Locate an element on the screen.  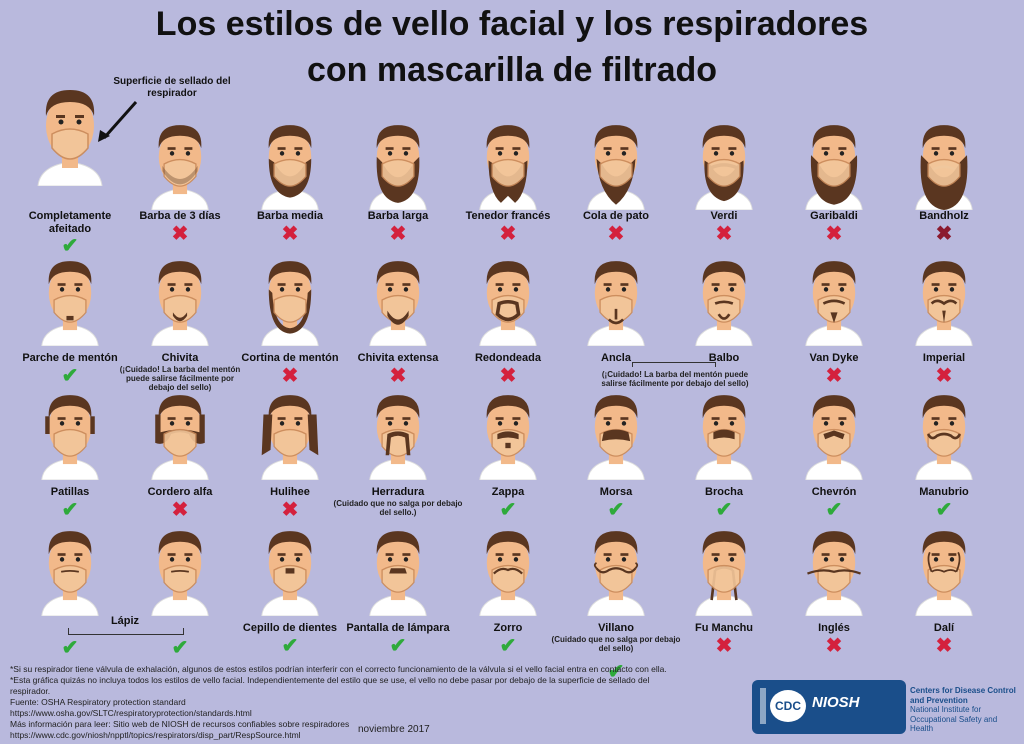
page-subtitle: con mascarilla de filtrado is located at coordinates (512, 70).